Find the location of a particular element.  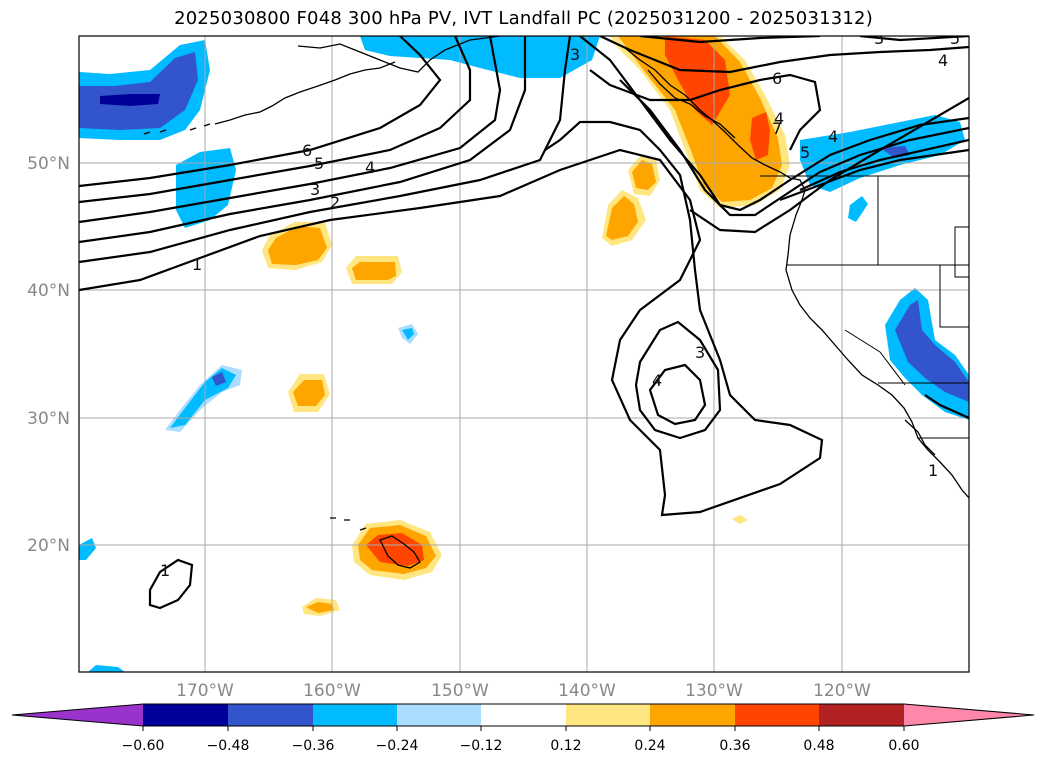

lat-label-50n: 50°N is located at coordinates (48, 164).